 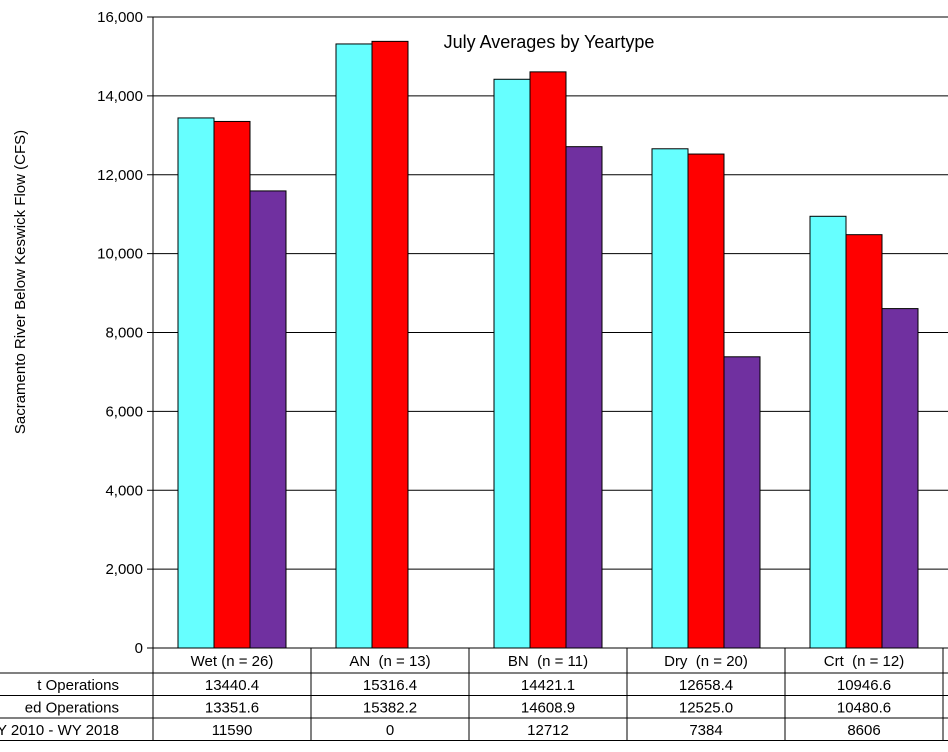 What do you see at coordinates (389, 661) in the screenshot?
I see `category-label: AN (n = 13)` at bounding box center [389, 661].